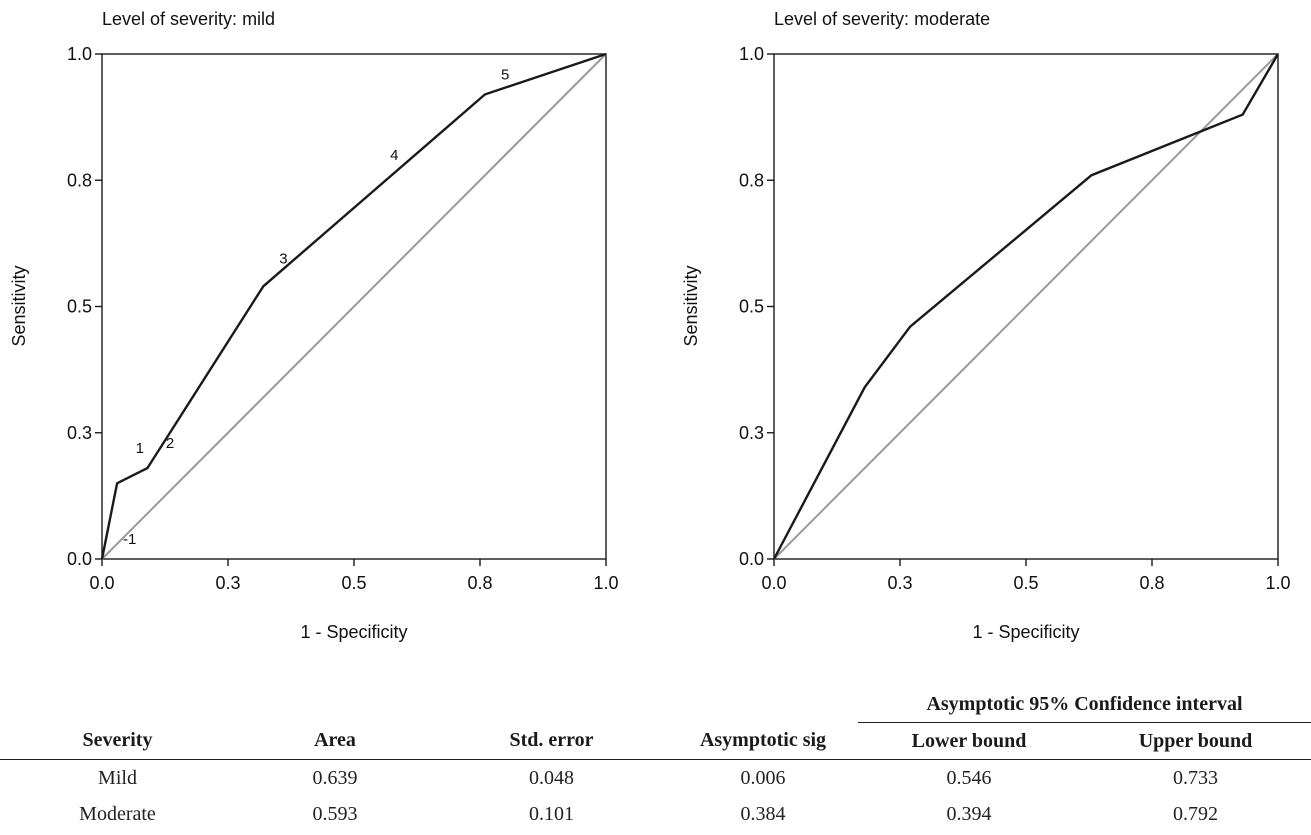 The height and width of the screenshot is (835, 1311). Describe the element at coordinates (551, 813) in the screenshot. I see `cell-std-error: 0.101` at that location.